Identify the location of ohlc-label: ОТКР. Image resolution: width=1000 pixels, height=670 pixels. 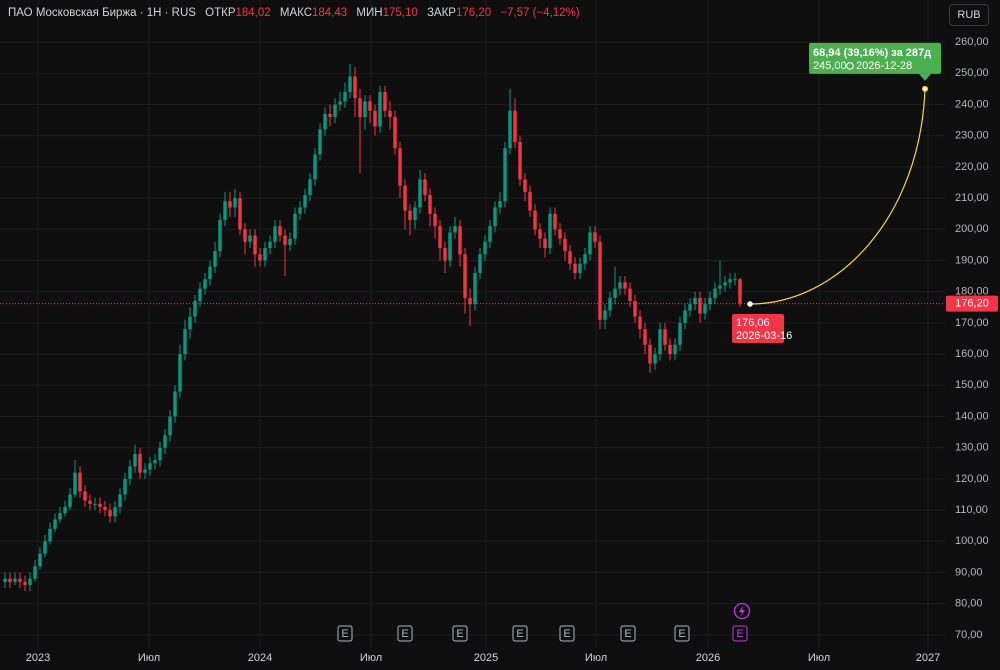
(220, 13).